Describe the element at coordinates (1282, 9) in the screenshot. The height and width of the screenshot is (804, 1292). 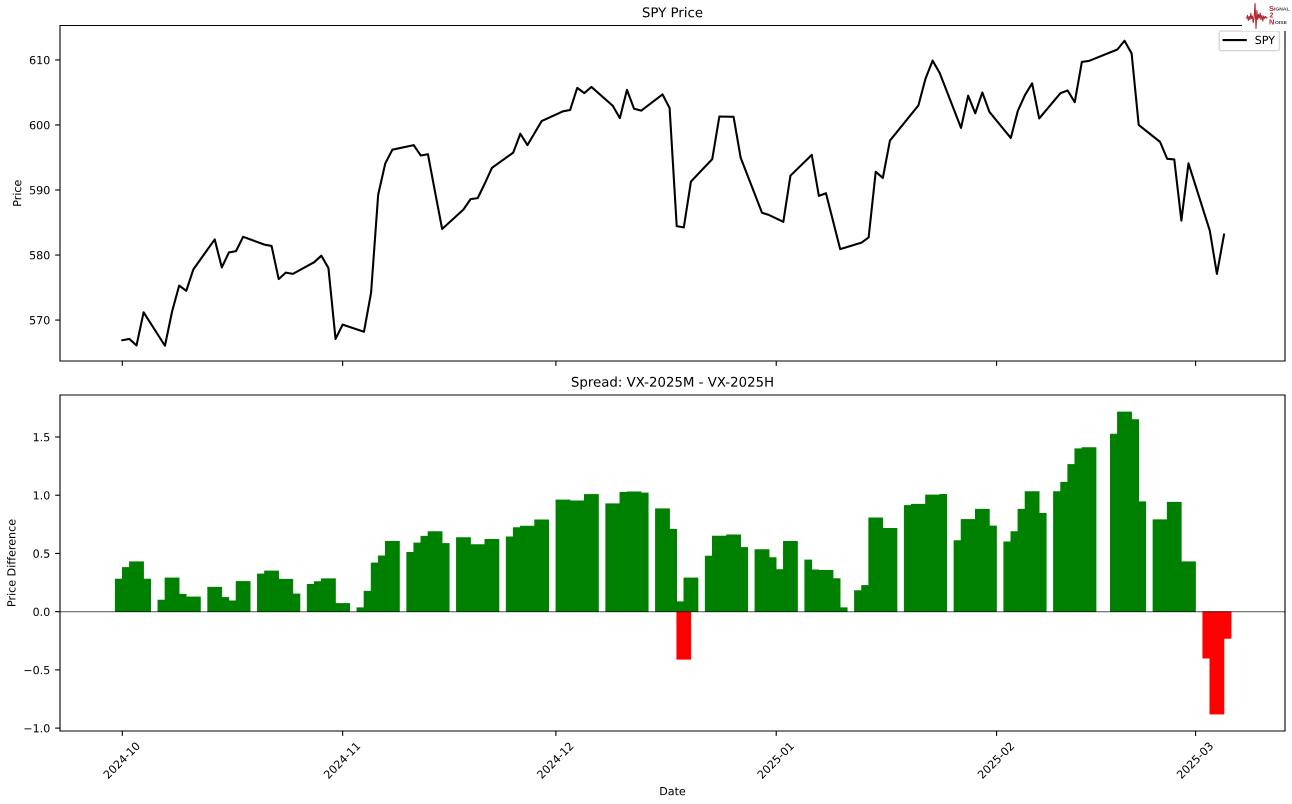
I see `svg-text: IGNAL` at that location.